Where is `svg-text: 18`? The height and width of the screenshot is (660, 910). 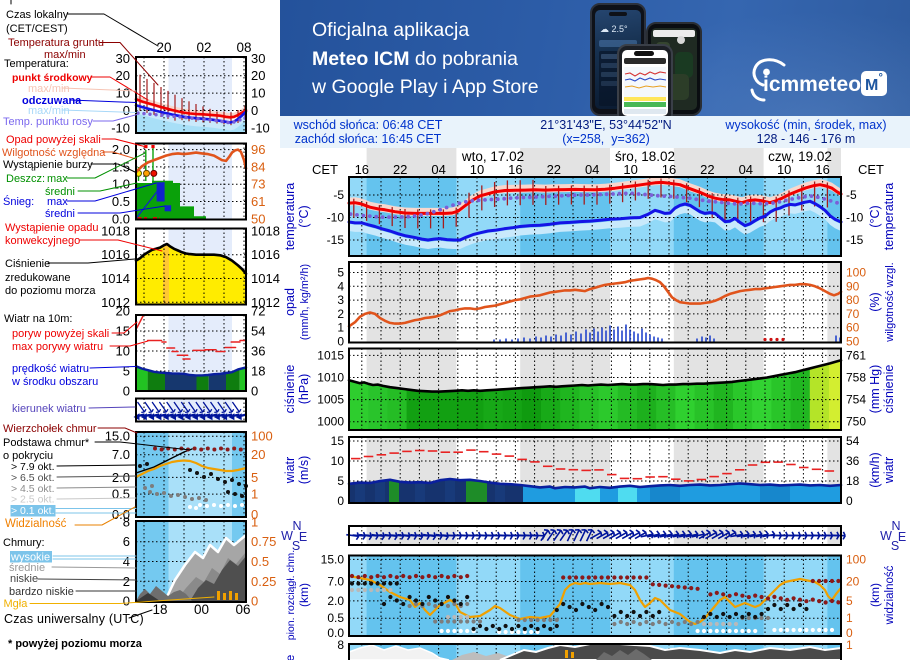
svg-text: 18 is located at coordinates (853, 481).